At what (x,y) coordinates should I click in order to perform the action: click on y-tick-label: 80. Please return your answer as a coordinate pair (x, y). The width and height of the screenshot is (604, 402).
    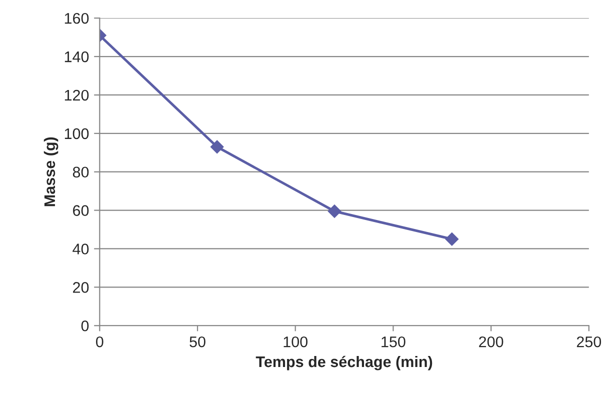
    Looking at the image, I should click on (80, 172).